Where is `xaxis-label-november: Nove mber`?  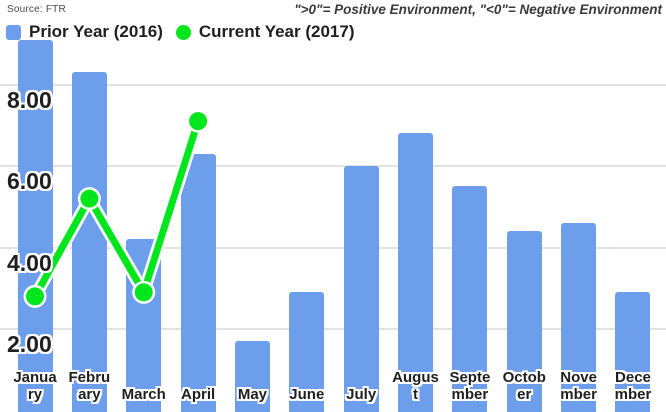
xaxis-label-november: Nove mber is located at coordinates (578, 386).